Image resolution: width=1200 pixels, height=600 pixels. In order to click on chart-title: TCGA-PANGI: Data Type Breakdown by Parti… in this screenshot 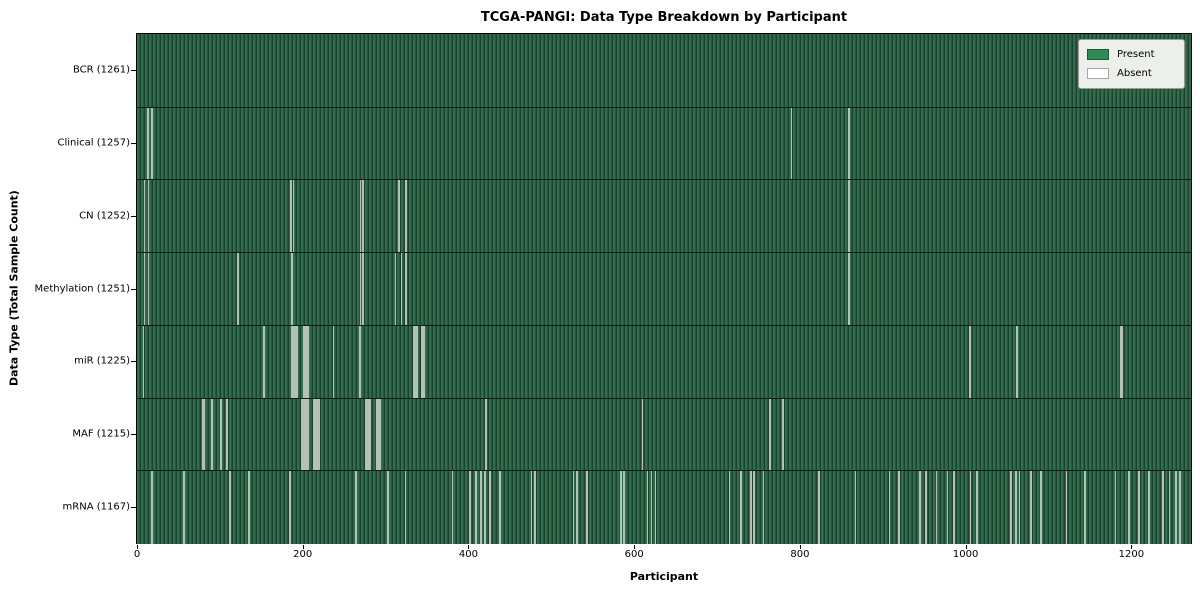, I will do `click(664, 17)`.